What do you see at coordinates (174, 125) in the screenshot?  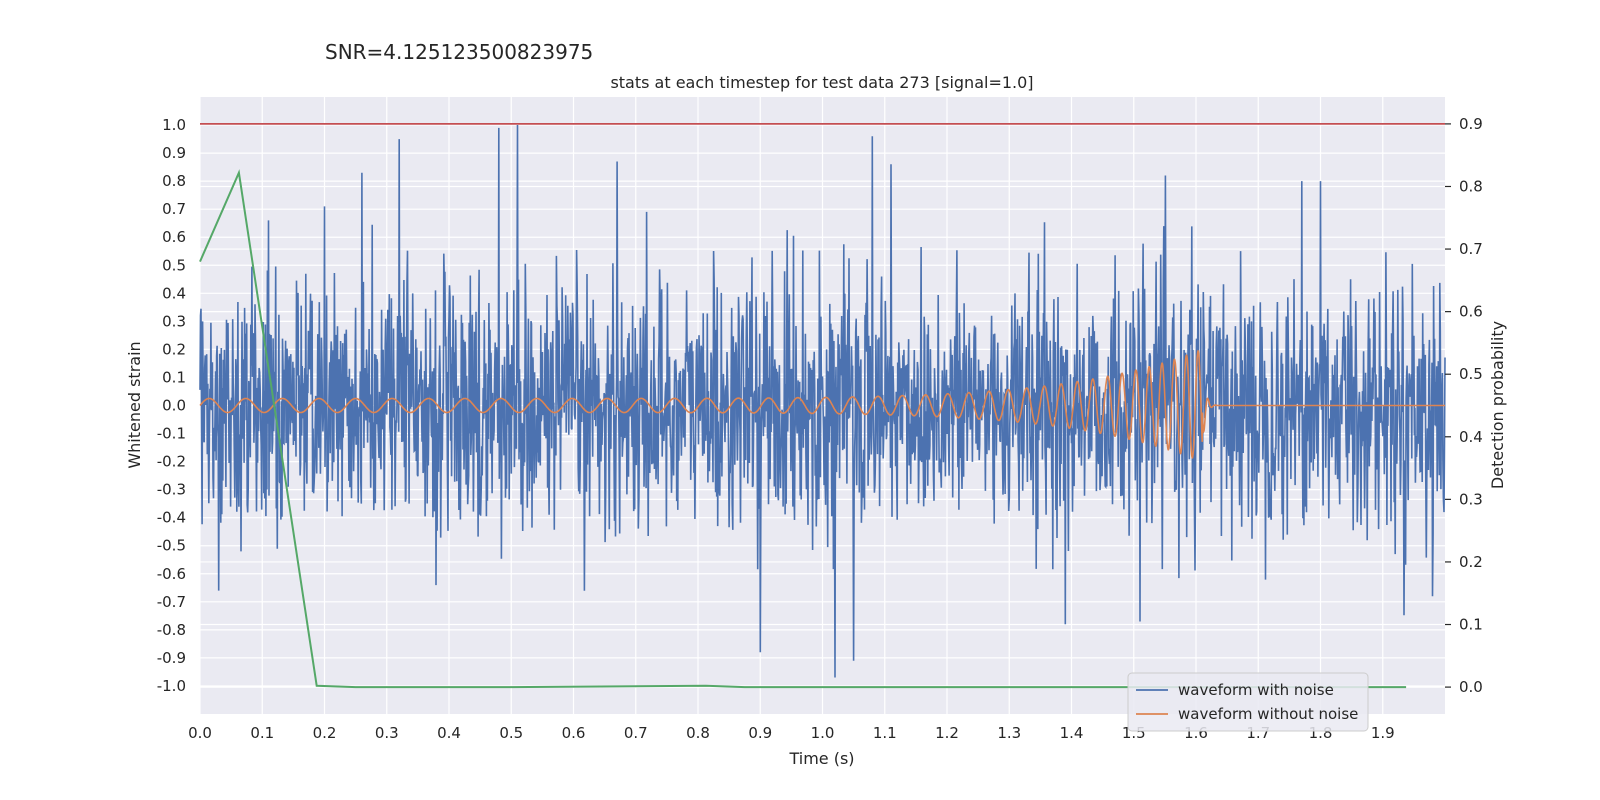 I see `y-tick-label: 1.0` at bounding box center [174, 125].